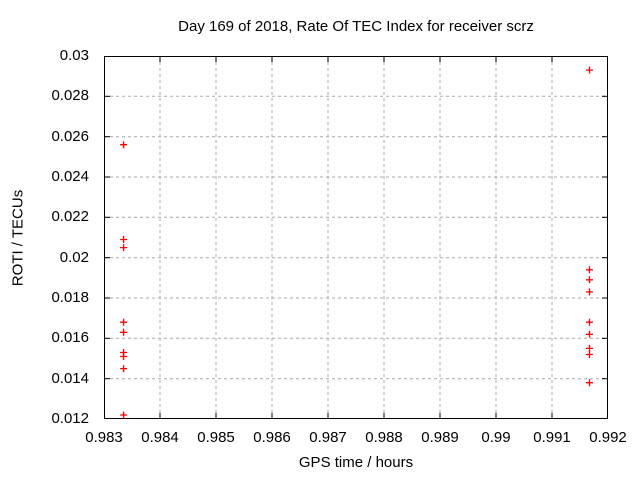 Image resolution: width=640 pixels, height=480 pixels. Describe the element at coordinates (552, 437) in the screenshot. I see `x-tick-label: 0.991` at that location.